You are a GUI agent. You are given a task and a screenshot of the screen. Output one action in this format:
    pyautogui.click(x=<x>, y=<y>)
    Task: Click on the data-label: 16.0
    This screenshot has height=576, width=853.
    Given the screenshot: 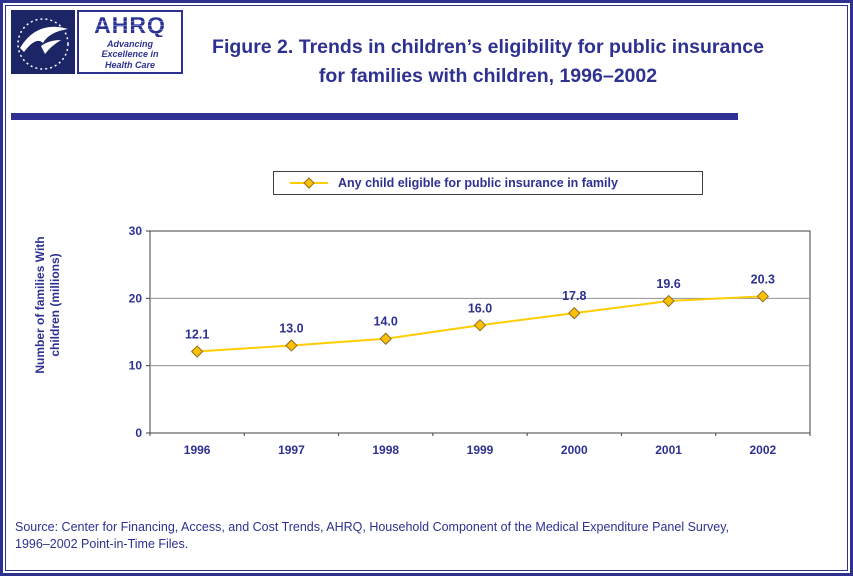 What is the action you would take?
    pyautogui.click(x=480, y=308)
    